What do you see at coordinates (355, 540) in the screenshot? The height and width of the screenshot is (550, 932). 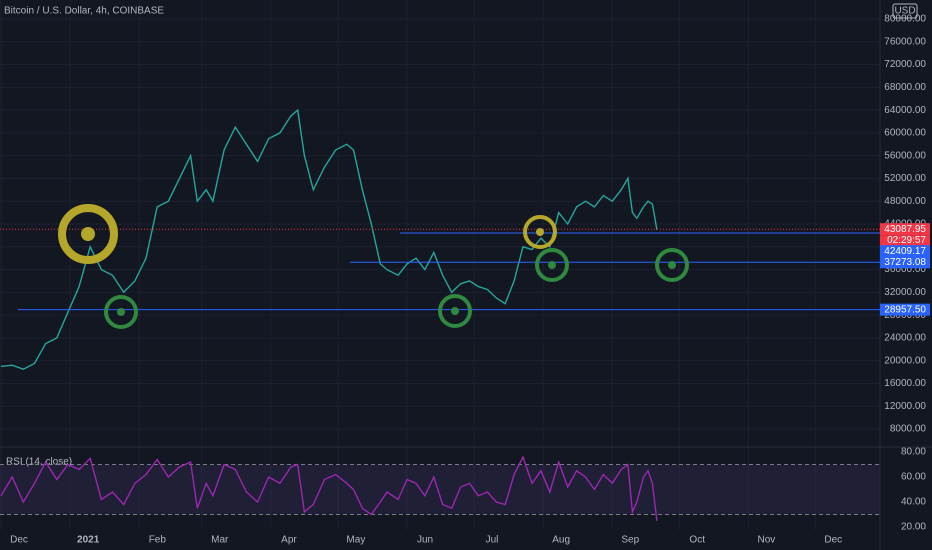 I see `x-tick-label: May` at bounding box center [355, 540].